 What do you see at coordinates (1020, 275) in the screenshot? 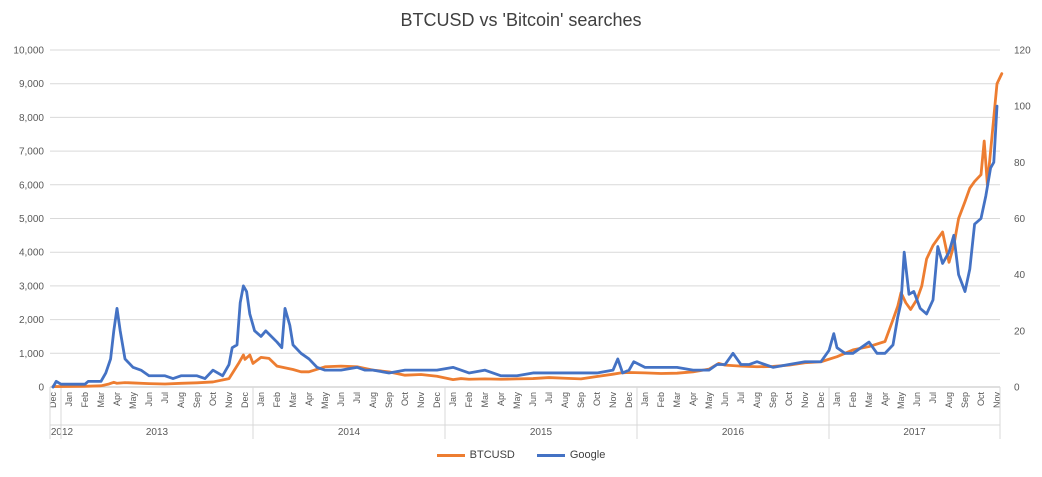
I see `y-right-tick-label: 40` at bounding box center [1020, 275].